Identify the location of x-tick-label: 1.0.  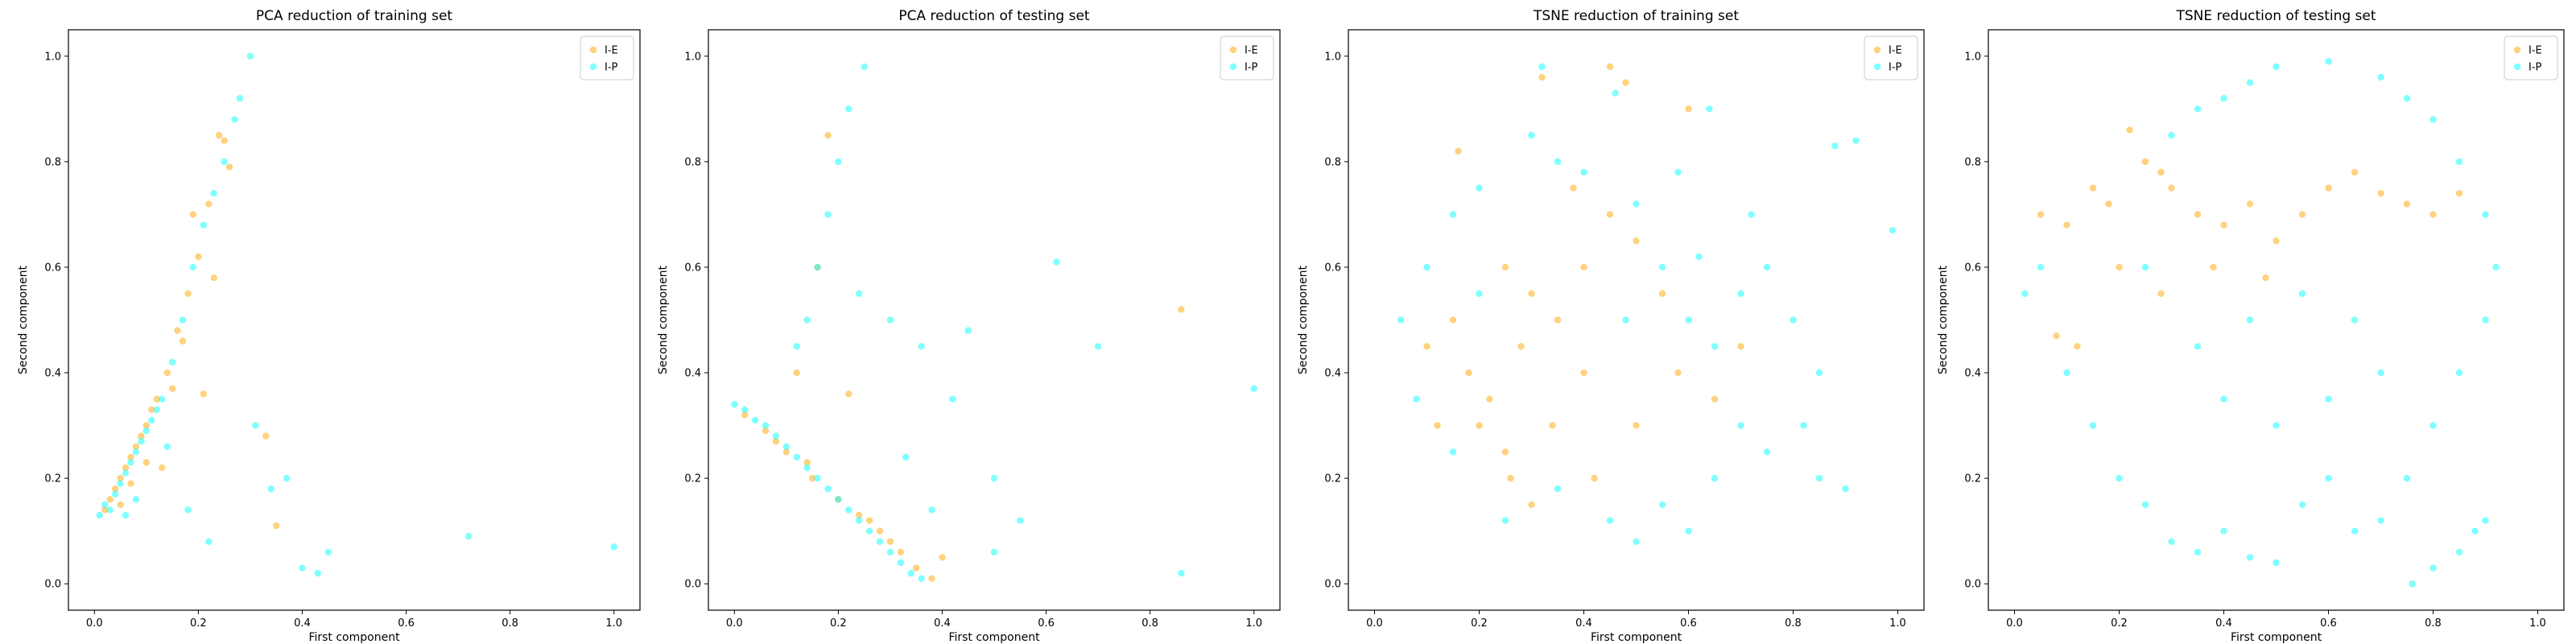
(1897, 623).